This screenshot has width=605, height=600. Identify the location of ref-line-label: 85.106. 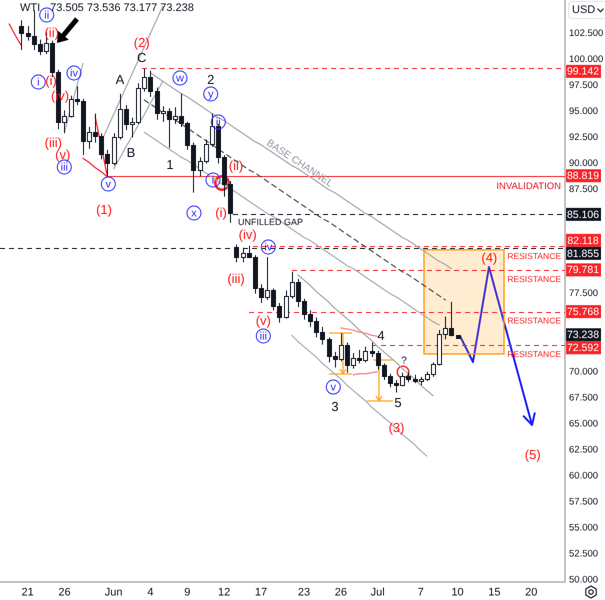
(583, 214).